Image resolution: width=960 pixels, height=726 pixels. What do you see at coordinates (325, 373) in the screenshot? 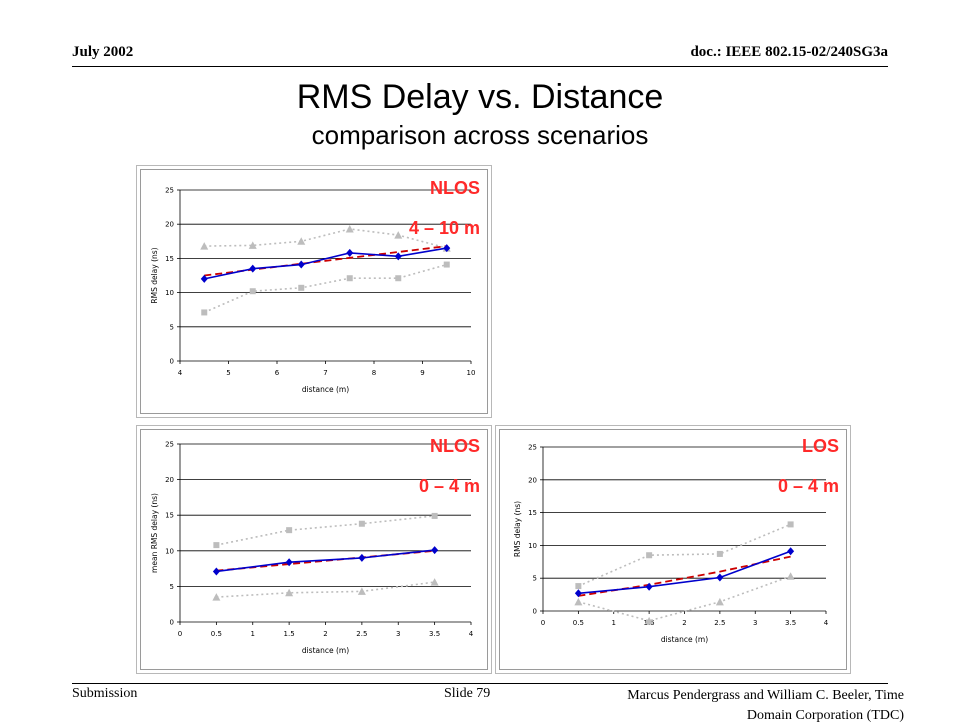
I see `x-tick-label: 7` at bounding box center [325, 373].